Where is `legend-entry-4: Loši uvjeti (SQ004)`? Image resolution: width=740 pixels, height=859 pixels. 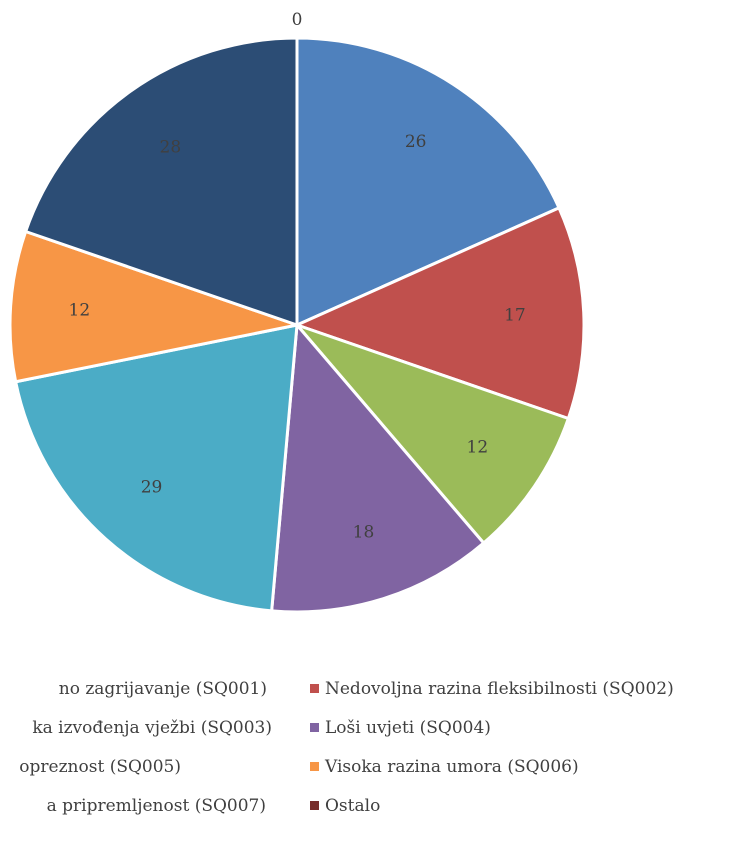
legend-entry-4: Loši uvjeti (SQ004) is located at coordinates (400, 728).